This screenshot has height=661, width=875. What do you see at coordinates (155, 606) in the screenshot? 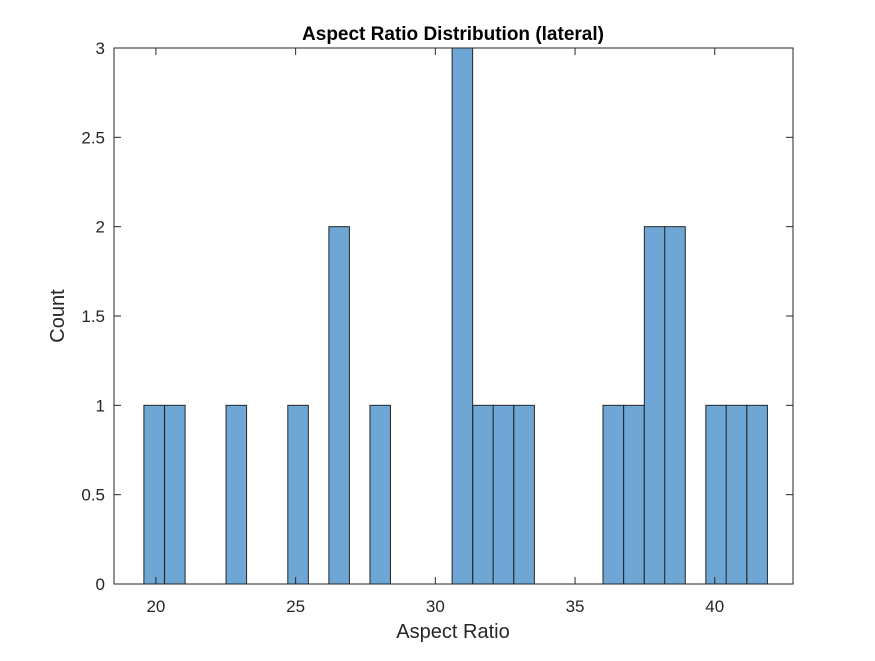
I see `x-tick-label: 20` at bounding box center [155, 606].